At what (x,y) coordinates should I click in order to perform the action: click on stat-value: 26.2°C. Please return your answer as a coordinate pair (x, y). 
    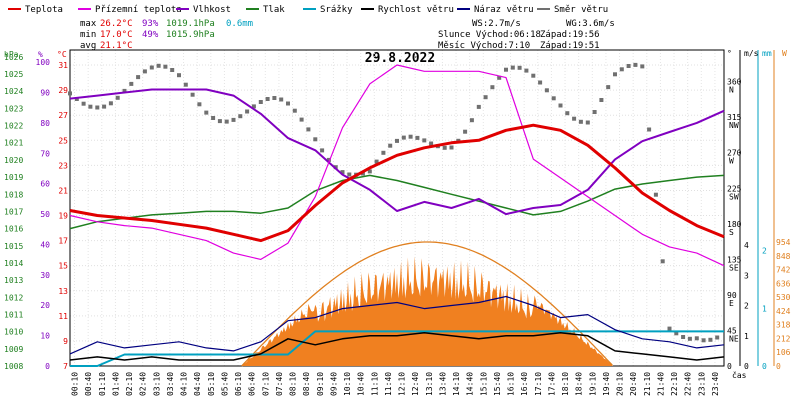
    Looking at the image, I should click on (116, 24).